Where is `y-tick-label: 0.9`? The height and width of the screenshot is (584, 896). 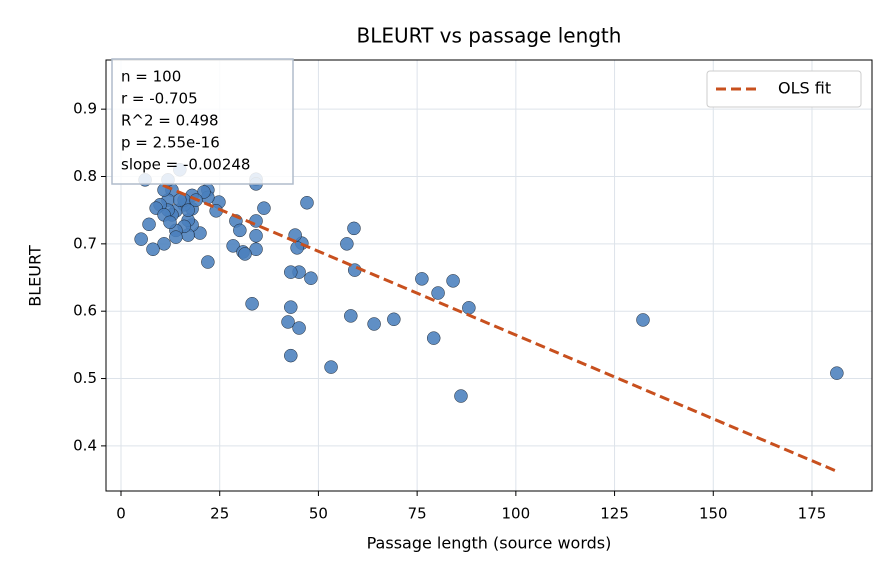
y-tick-label: 0.9 is located at coordinates (85, 109).